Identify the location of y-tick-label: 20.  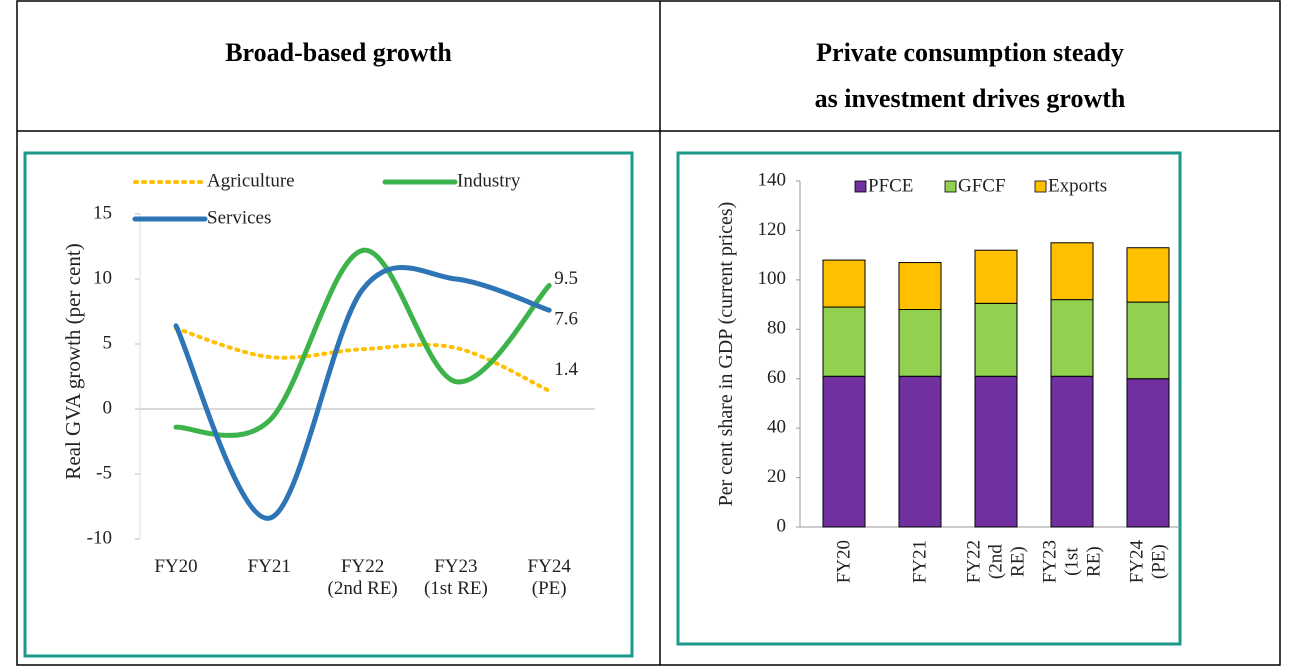
(776, 476).